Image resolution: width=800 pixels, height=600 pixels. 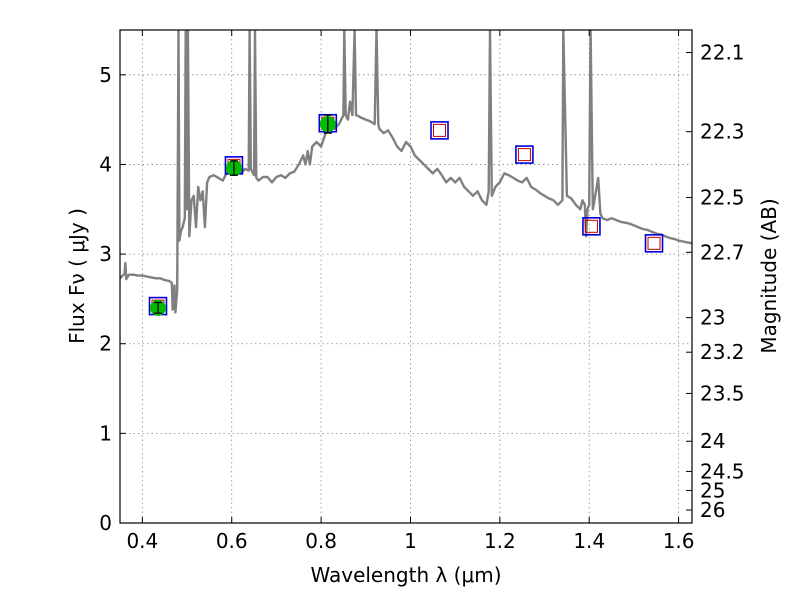 I want to click on y-tick-label: 5, so click(x=105, y=75).